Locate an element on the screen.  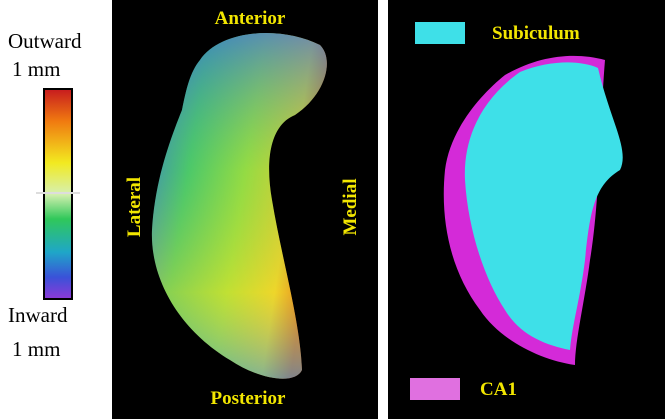
legend-swatch-ca1 is located at coordinates (435, 389).